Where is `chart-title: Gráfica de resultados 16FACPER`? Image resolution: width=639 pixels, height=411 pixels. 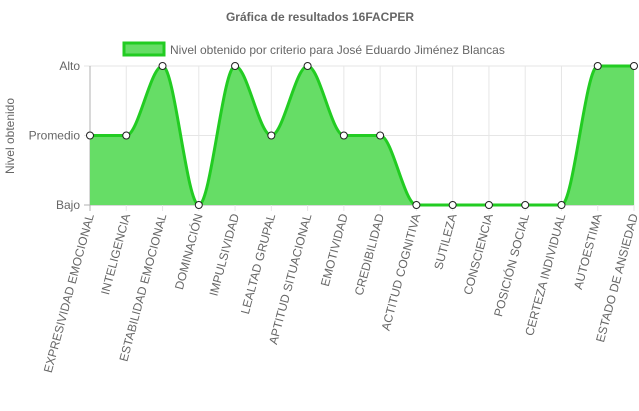 chart-title: Gráfica de resultados 16FACPER is located at coordinates (320, 17).